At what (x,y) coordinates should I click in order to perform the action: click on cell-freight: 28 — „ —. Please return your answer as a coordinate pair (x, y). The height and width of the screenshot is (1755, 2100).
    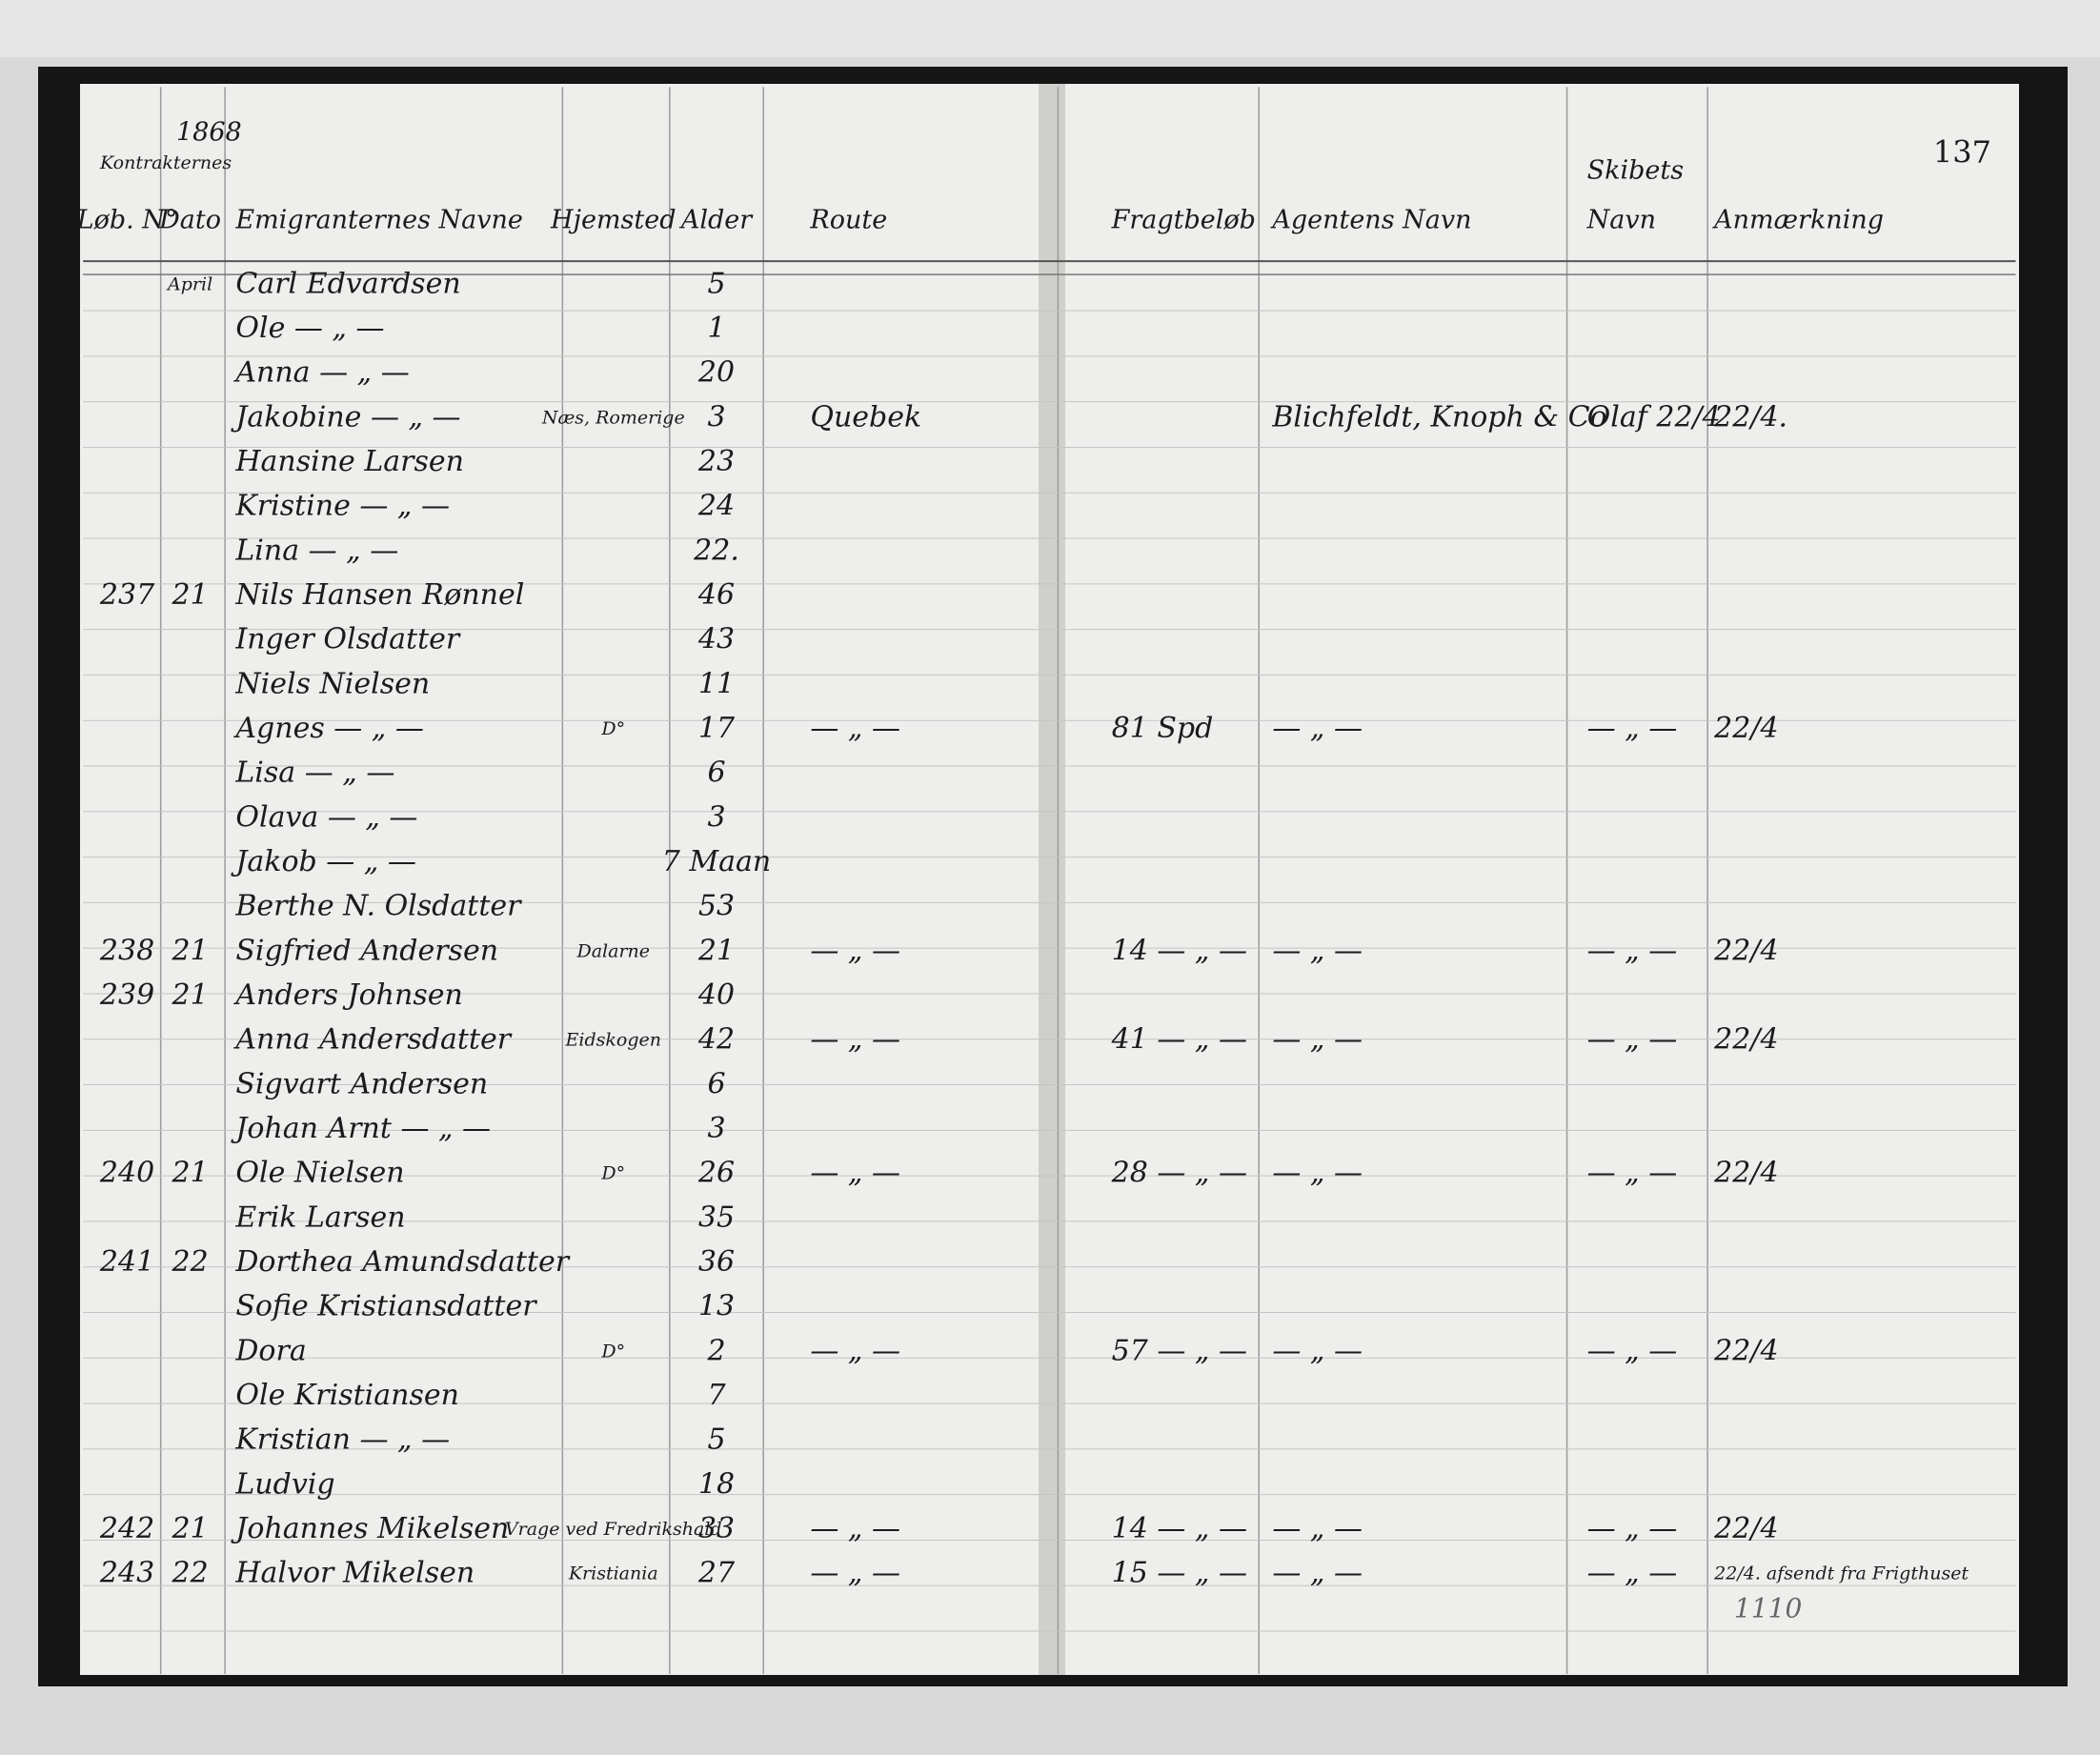
    Looking at the image, I should click on (1179, 1173).